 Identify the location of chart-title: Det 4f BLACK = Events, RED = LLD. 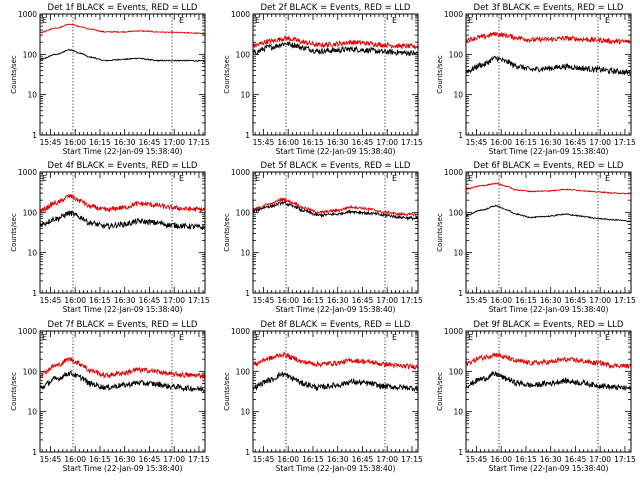
(123, 166).